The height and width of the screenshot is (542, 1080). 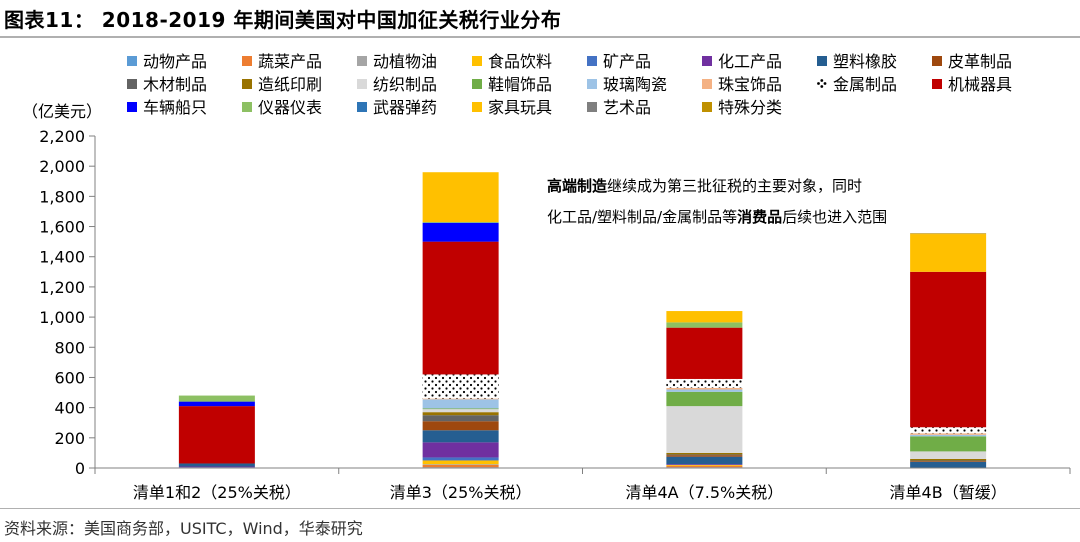 I want to click on legend-item: 仪器仪表, so click(x=282, y=107).